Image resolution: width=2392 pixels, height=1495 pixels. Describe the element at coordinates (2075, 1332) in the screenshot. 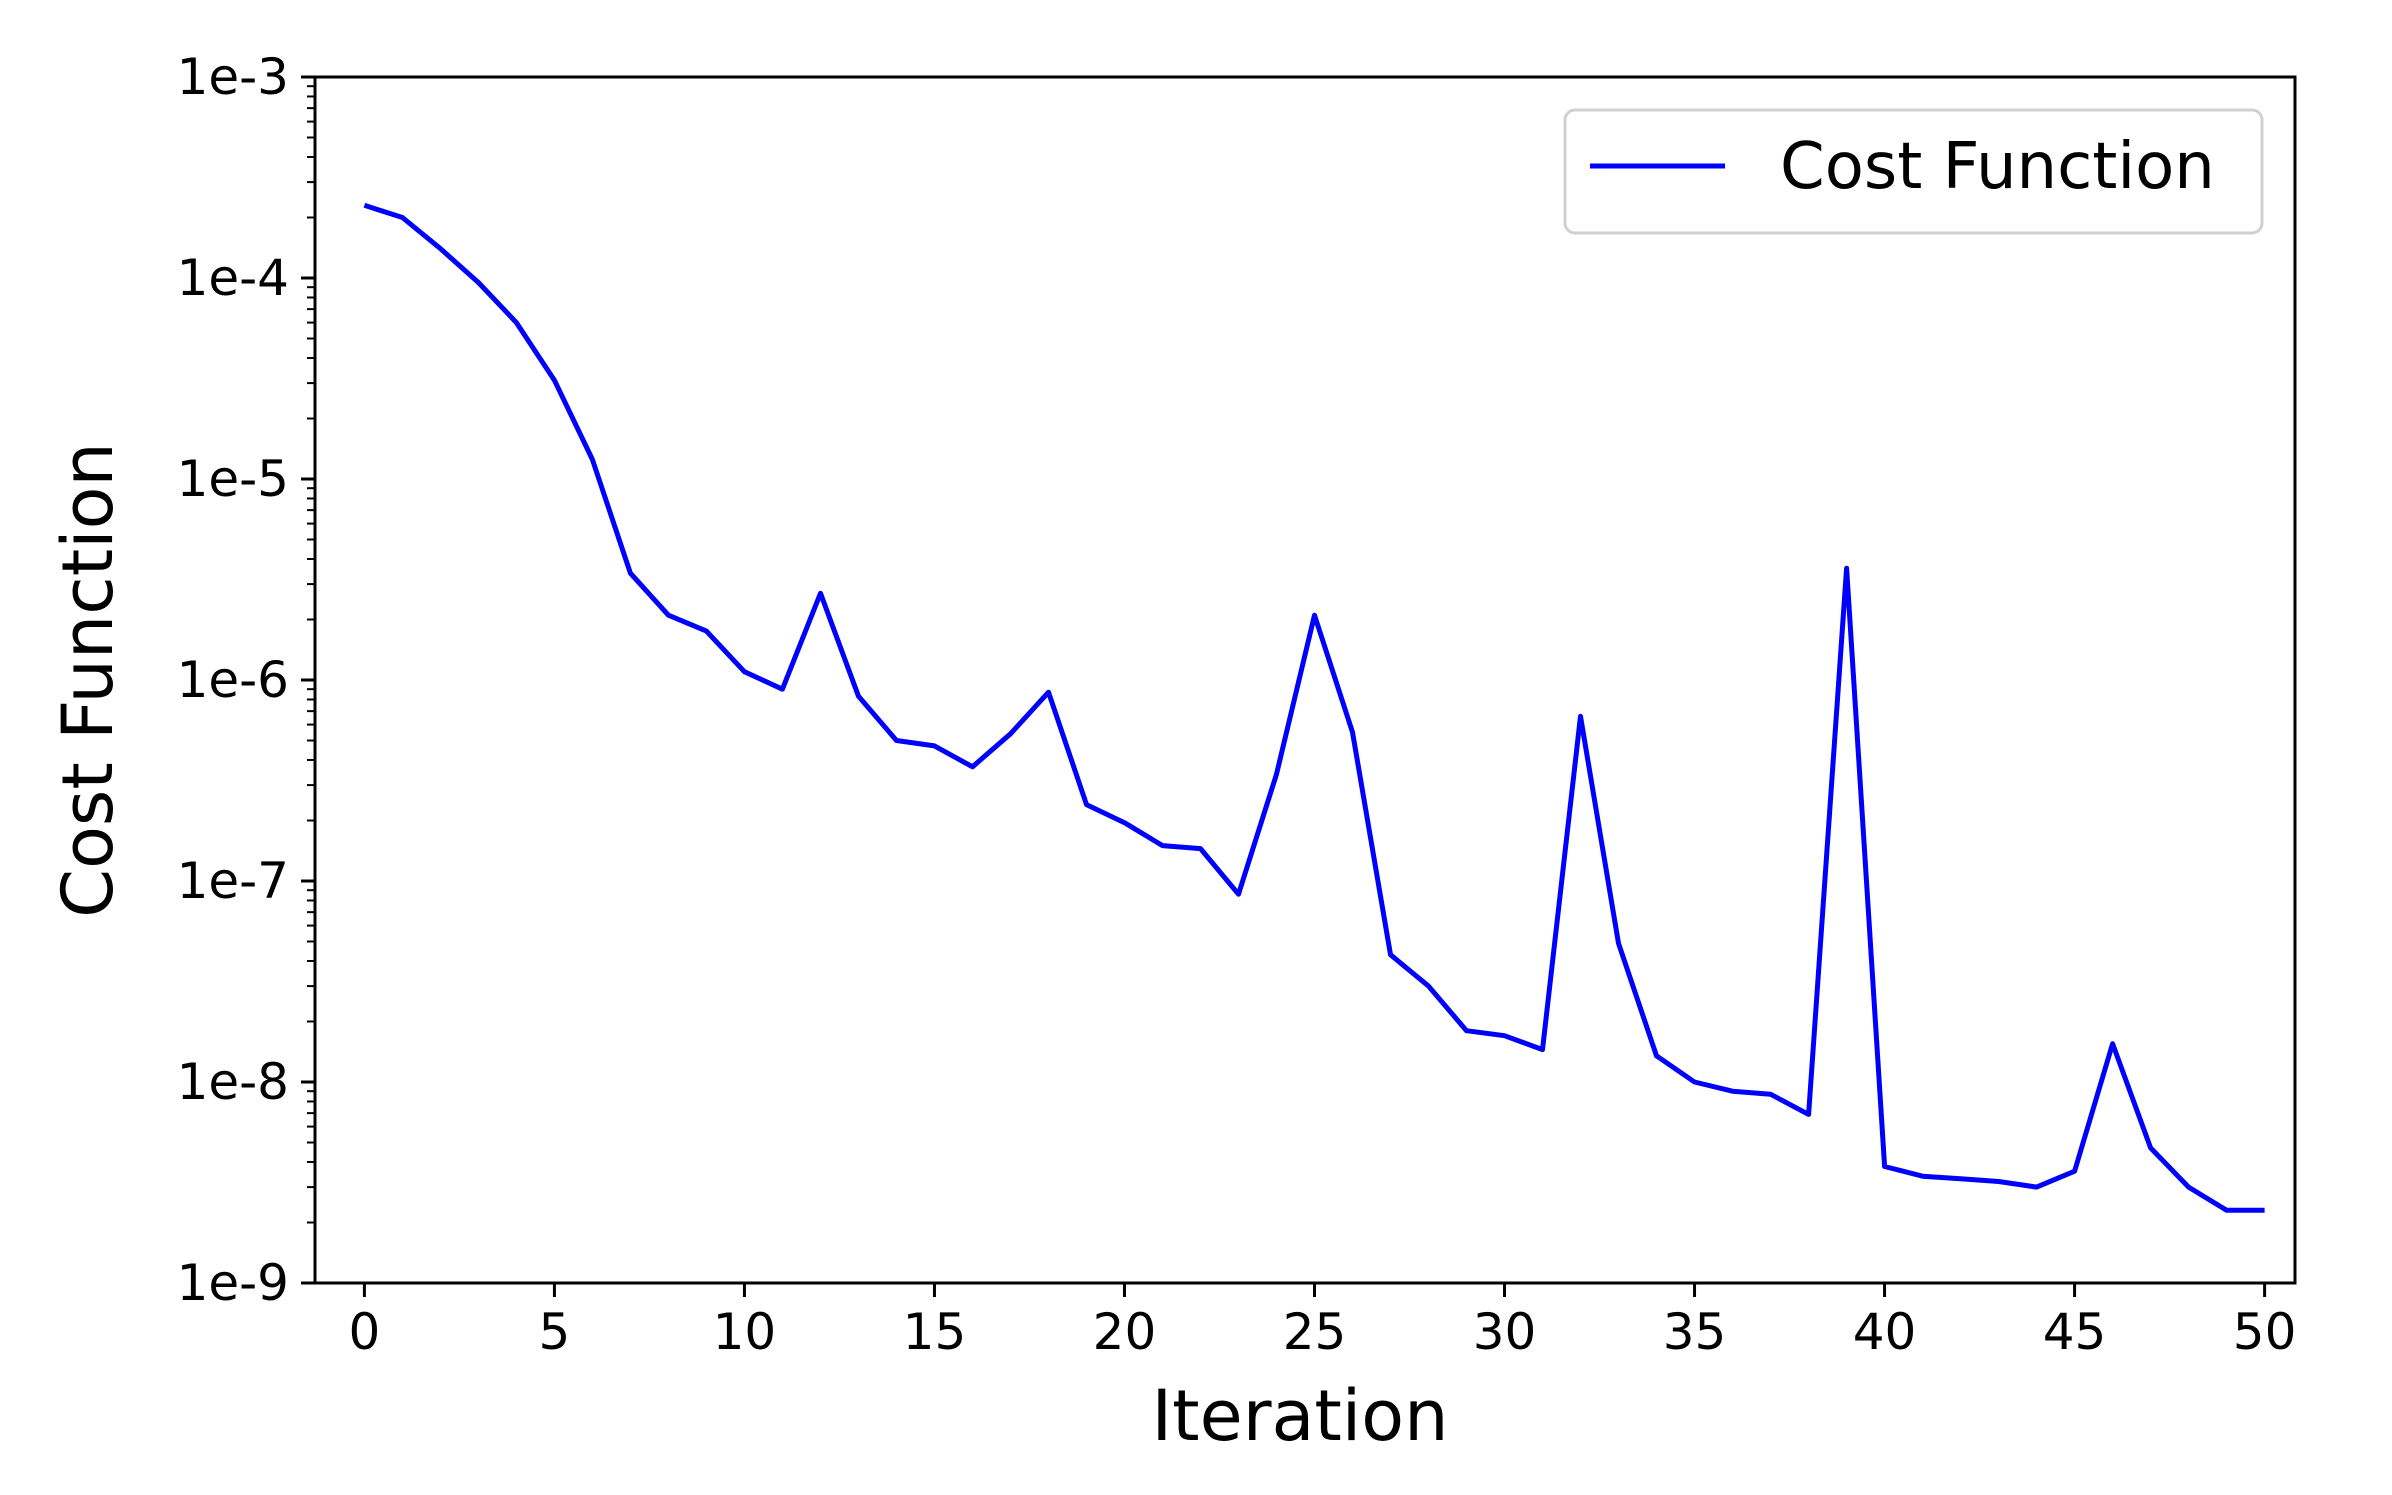

I see `x-tick-label: 45` at that location.